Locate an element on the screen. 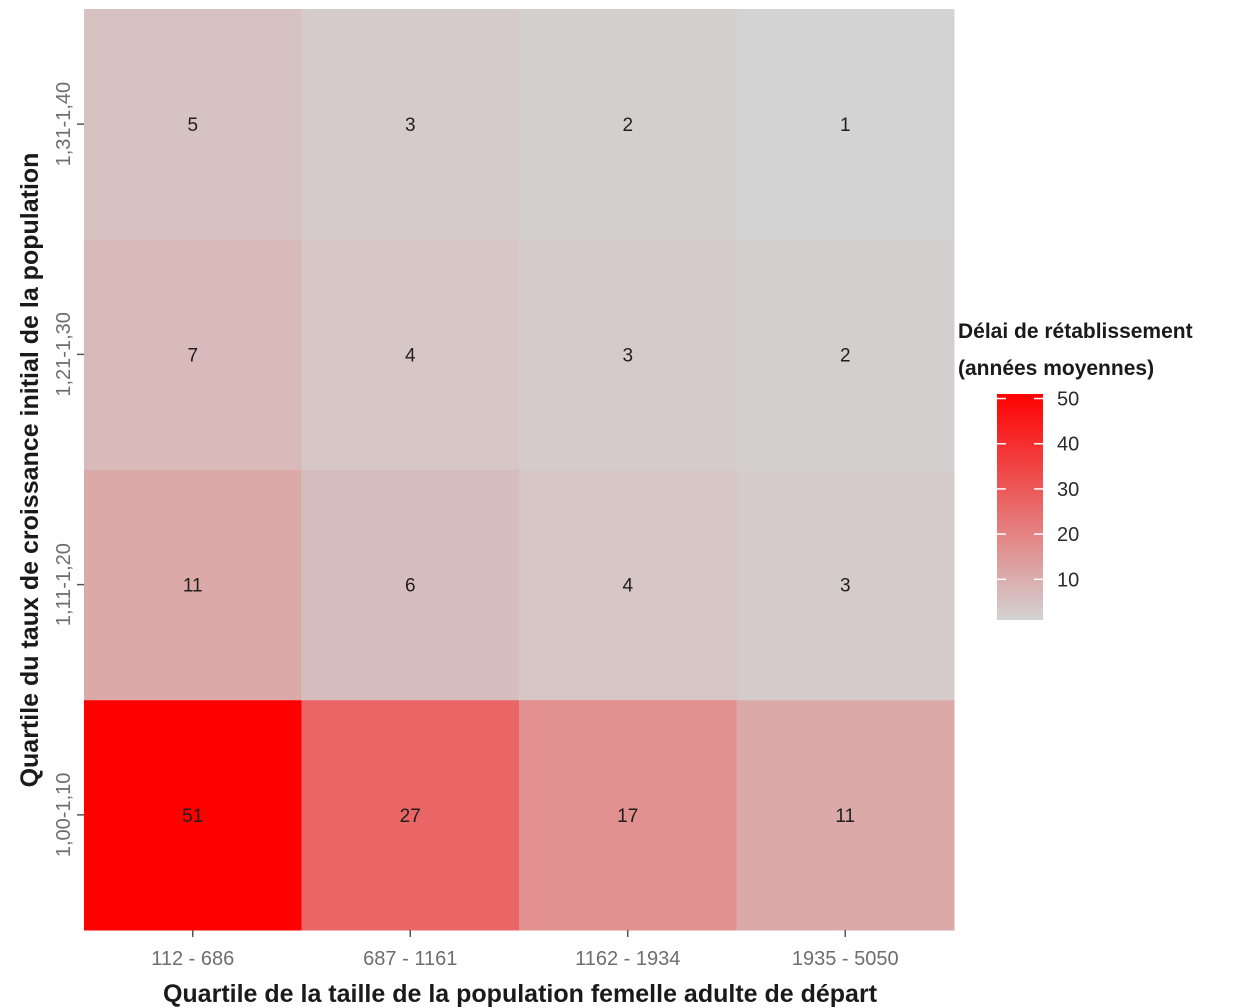 This screenshot has height=1008, width=1253. x-tick-label-3: 1935 - 5050 is located at coordinates (845, 959).